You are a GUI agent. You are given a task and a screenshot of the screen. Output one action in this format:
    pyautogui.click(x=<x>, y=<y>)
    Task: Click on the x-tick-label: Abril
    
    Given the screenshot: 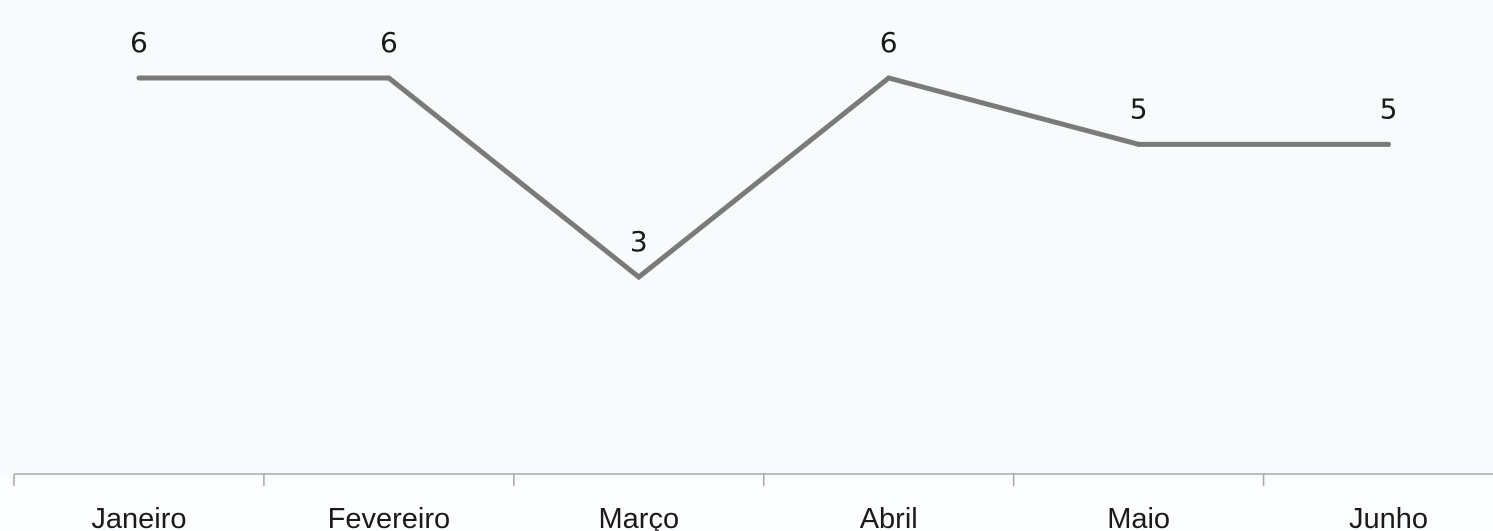 What is the action you would take?
    pyautogui.click(x=889, y=517)
    